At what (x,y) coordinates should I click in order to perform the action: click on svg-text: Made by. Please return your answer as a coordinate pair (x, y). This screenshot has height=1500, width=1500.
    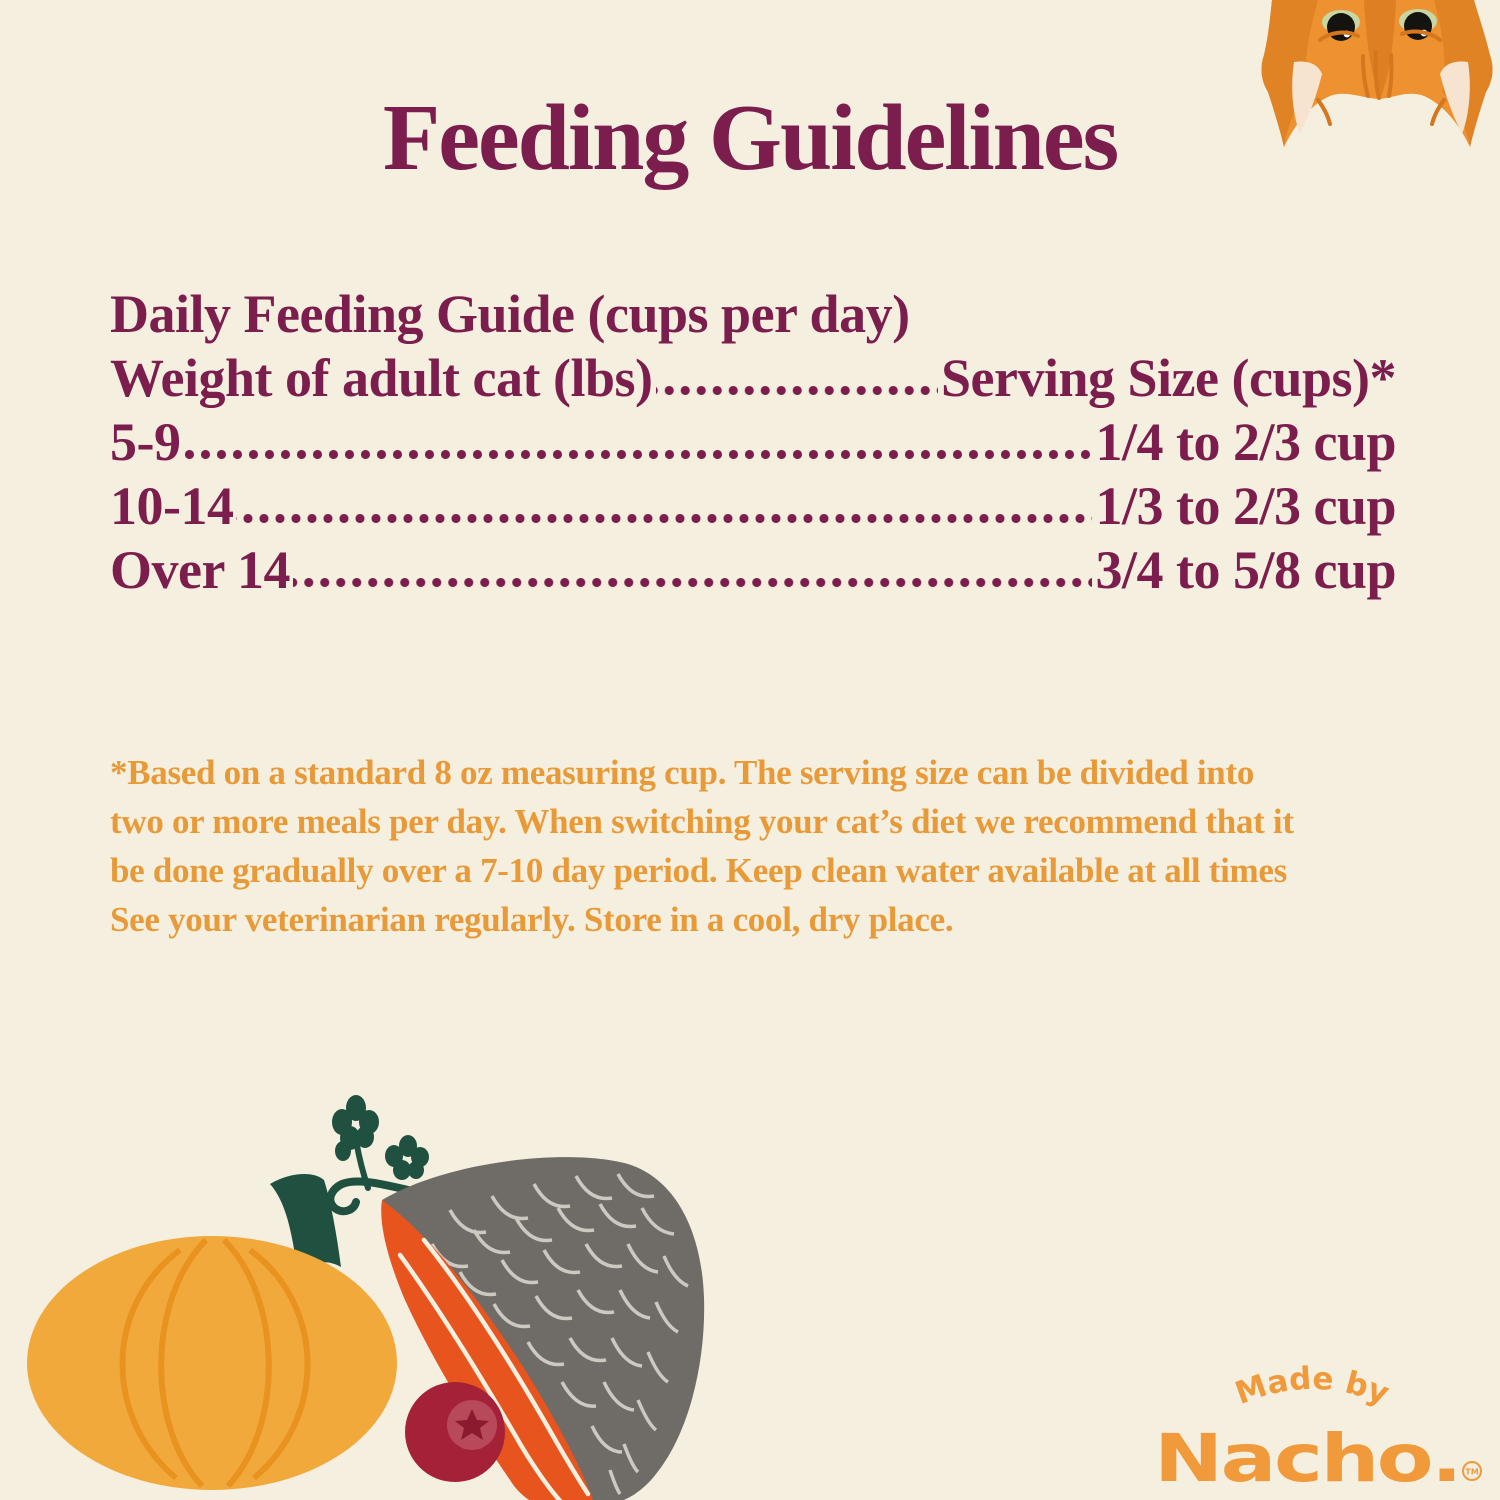
    Looking at the image, I should click on (1312, 1386).